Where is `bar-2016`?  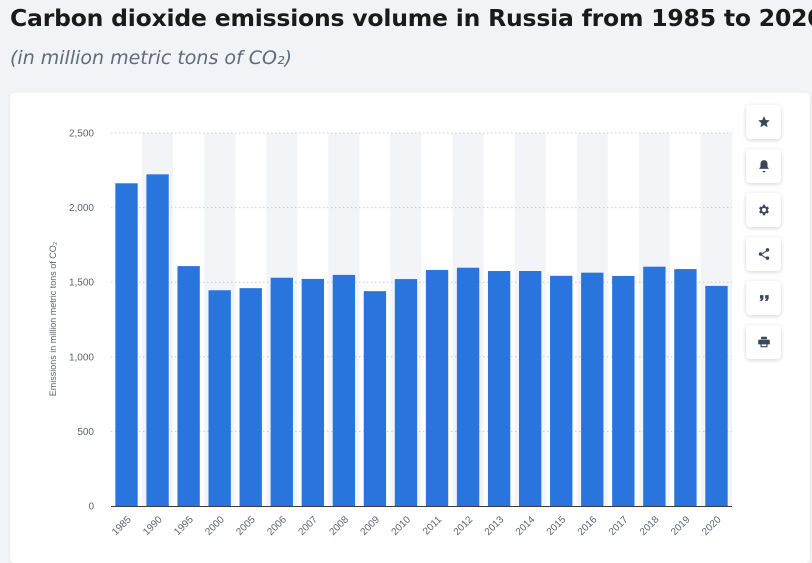 bar-2016 is located at coordinates (592, 389).